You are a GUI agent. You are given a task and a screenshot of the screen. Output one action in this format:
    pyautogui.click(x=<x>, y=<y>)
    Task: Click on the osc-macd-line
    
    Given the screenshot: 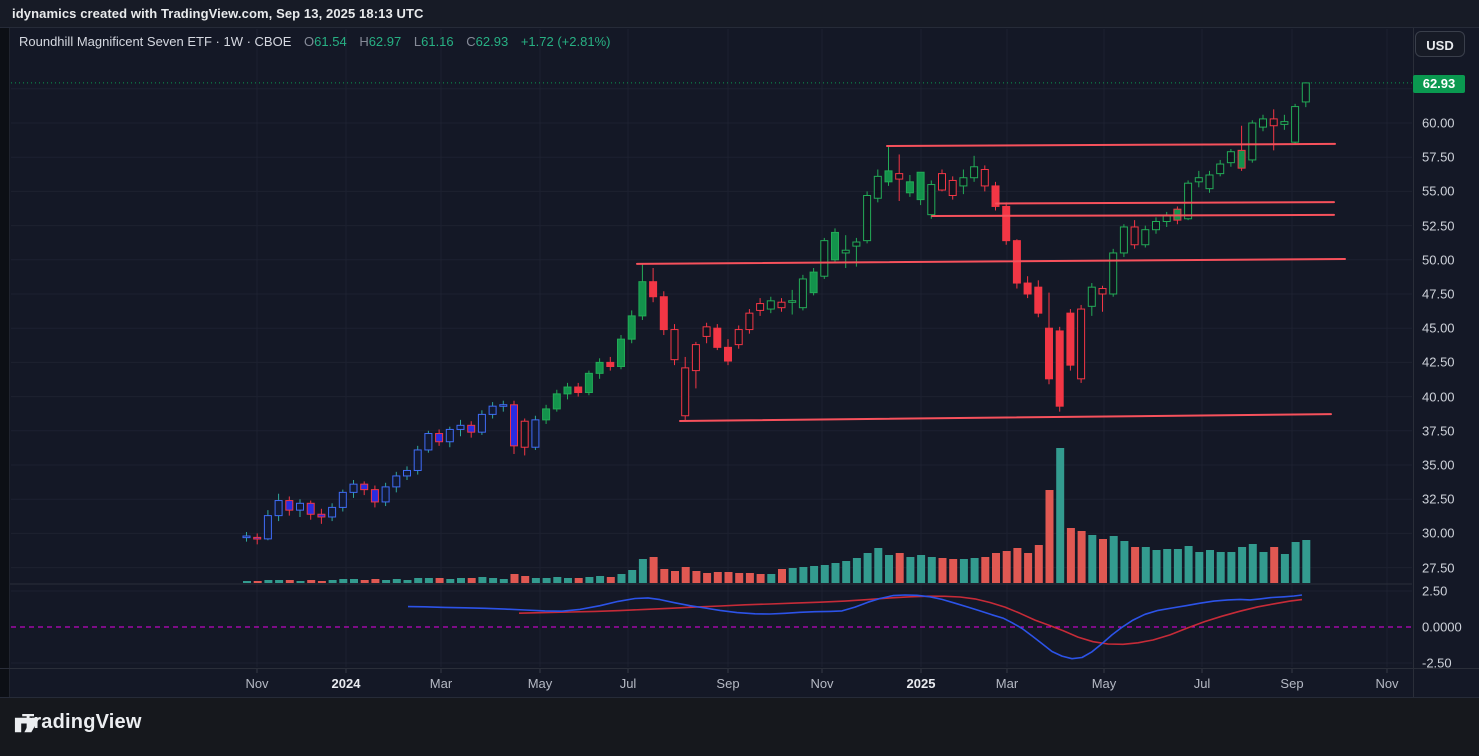 What is the action you would take?
    pyautogui.click(x=855, y=627)
    